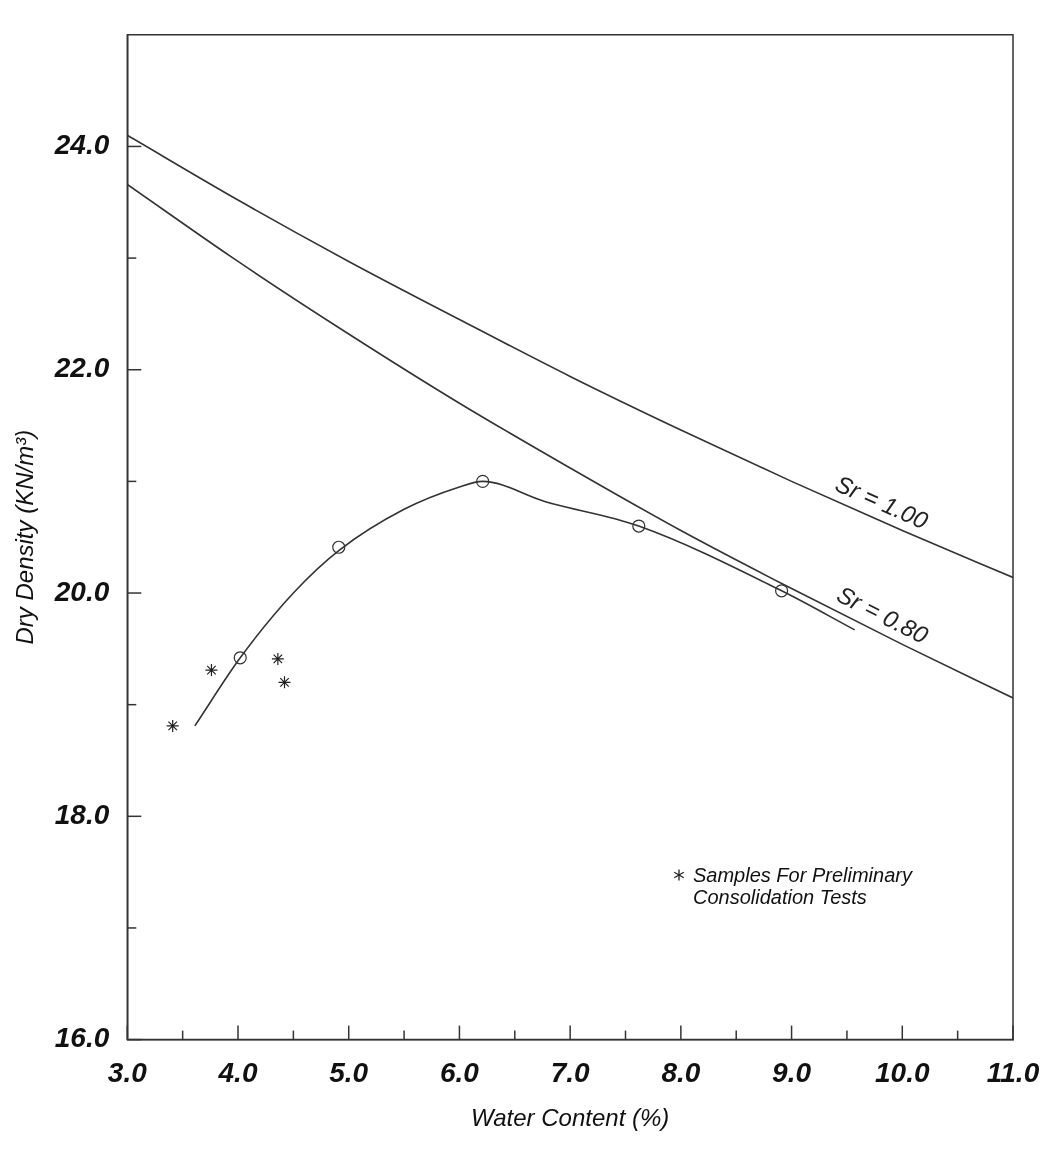 This screenshot has height=1153, width=1061. Describe the element at coordinates (349, 1073) in the screenshot. I see `x-tick-label: 5.0` at that location.